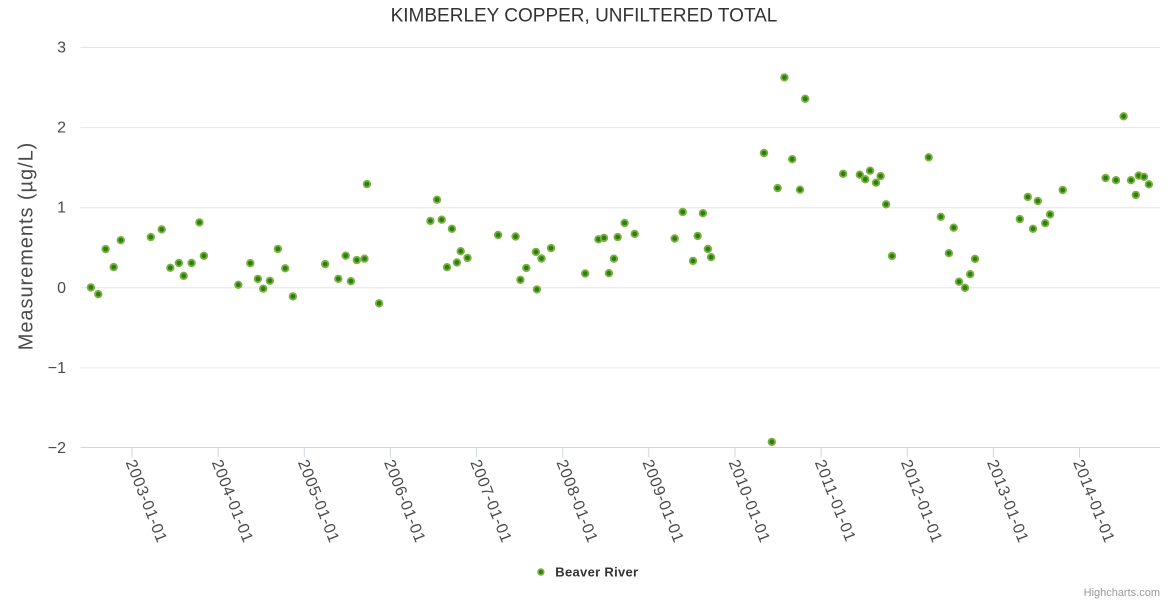 The image size is (1170, 605). What do you see at coordinates (27, 246) in the screenshot?
I see `svg-text: Measurements (µg/L)` at bounding box center [27, 246].